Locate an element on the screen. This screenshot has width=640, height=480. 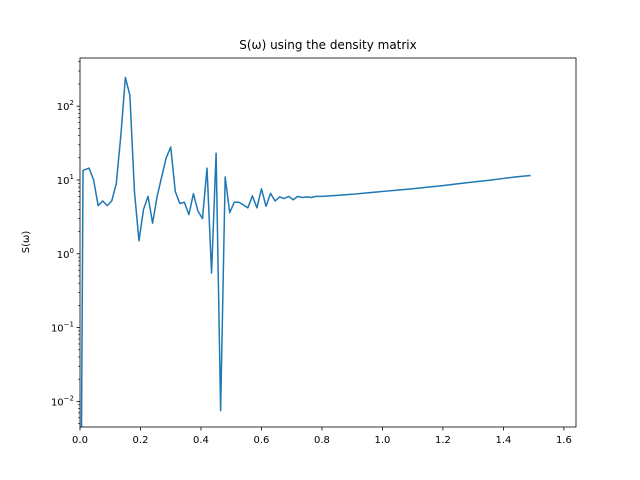
chart-title: S(ω) using the density matrix is located at coordinates (328, 45).